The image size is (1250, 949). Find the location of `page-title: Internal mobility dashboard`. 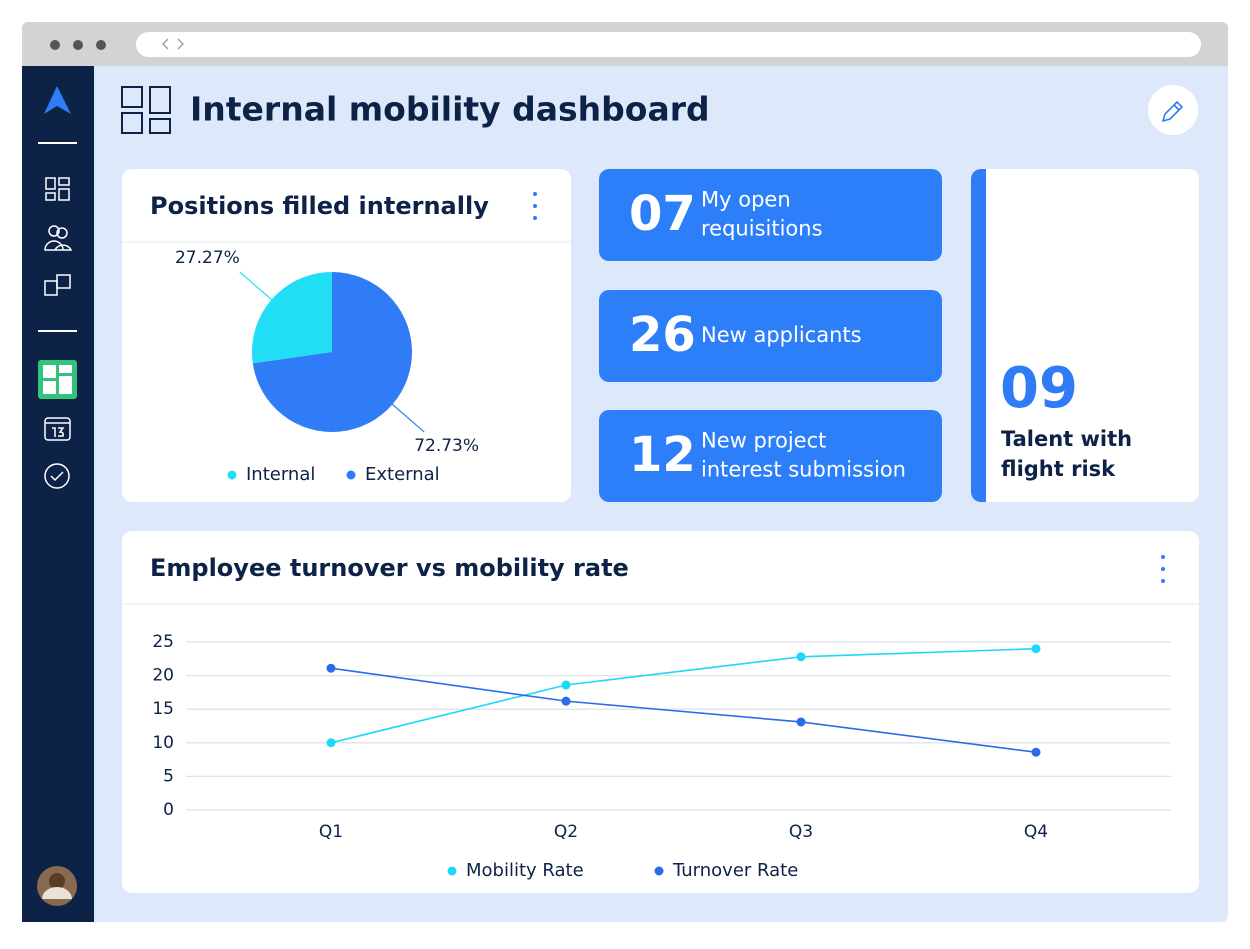

page-title: Internal mobility dashboard is located at coordinates (450, 109).